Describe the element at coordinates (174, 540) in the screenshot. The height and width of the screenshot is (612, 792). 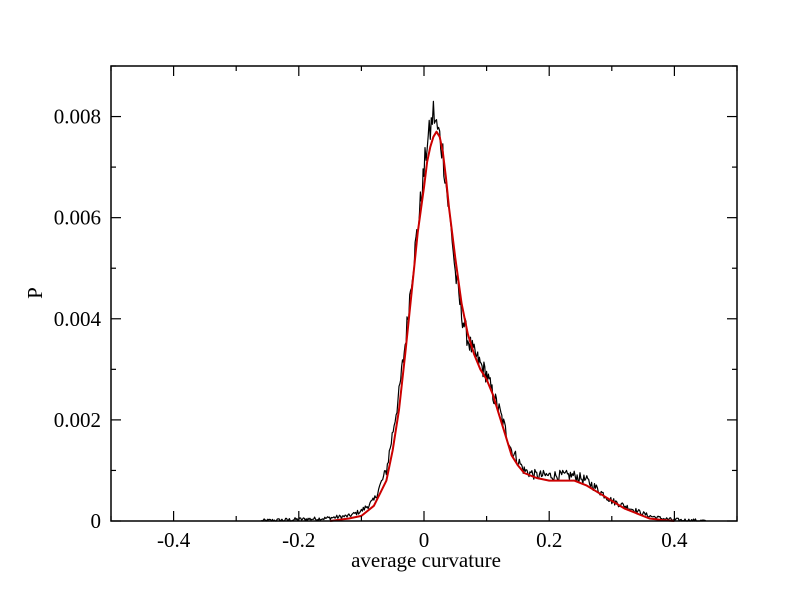
I see `x-tick-label: -0.4` at that location.